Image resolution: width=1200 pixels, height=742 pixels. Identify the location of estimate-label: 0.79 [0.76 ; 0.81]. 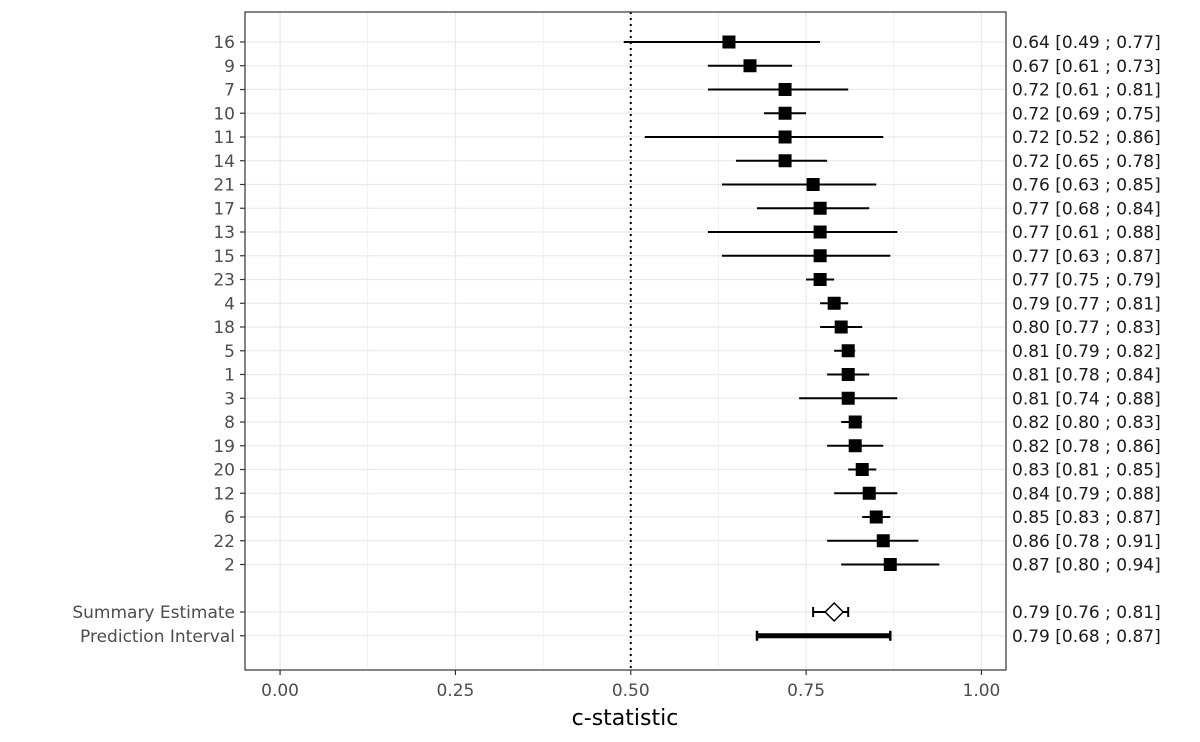
(1086, 613).